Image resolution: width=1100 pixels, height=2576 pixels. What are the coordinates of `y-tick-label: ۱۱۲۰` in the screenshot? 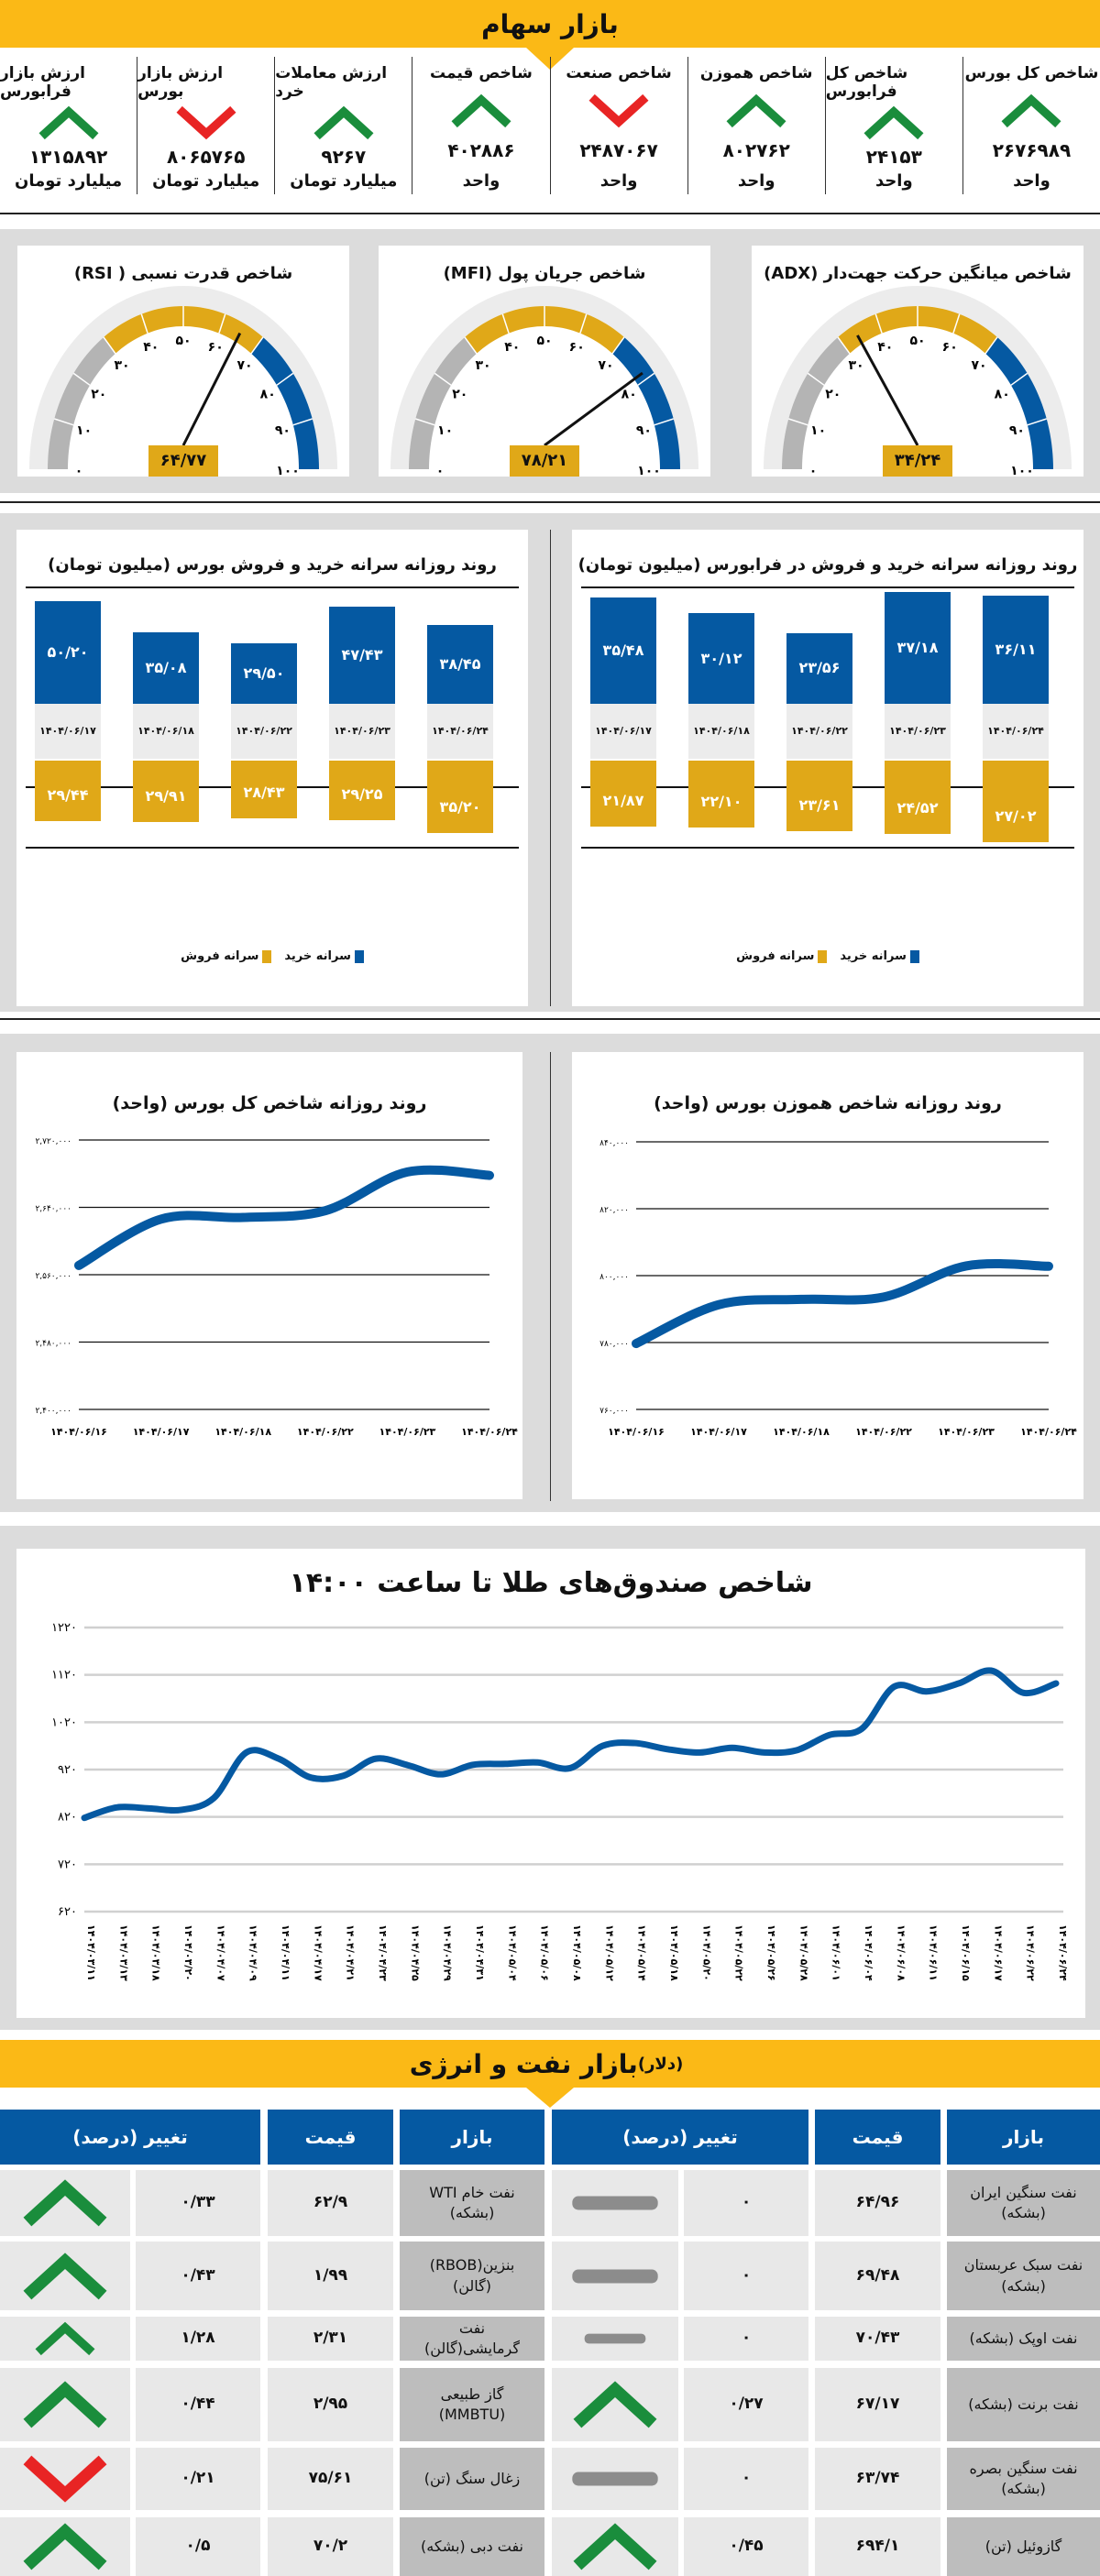 It's located at (64, 1676).